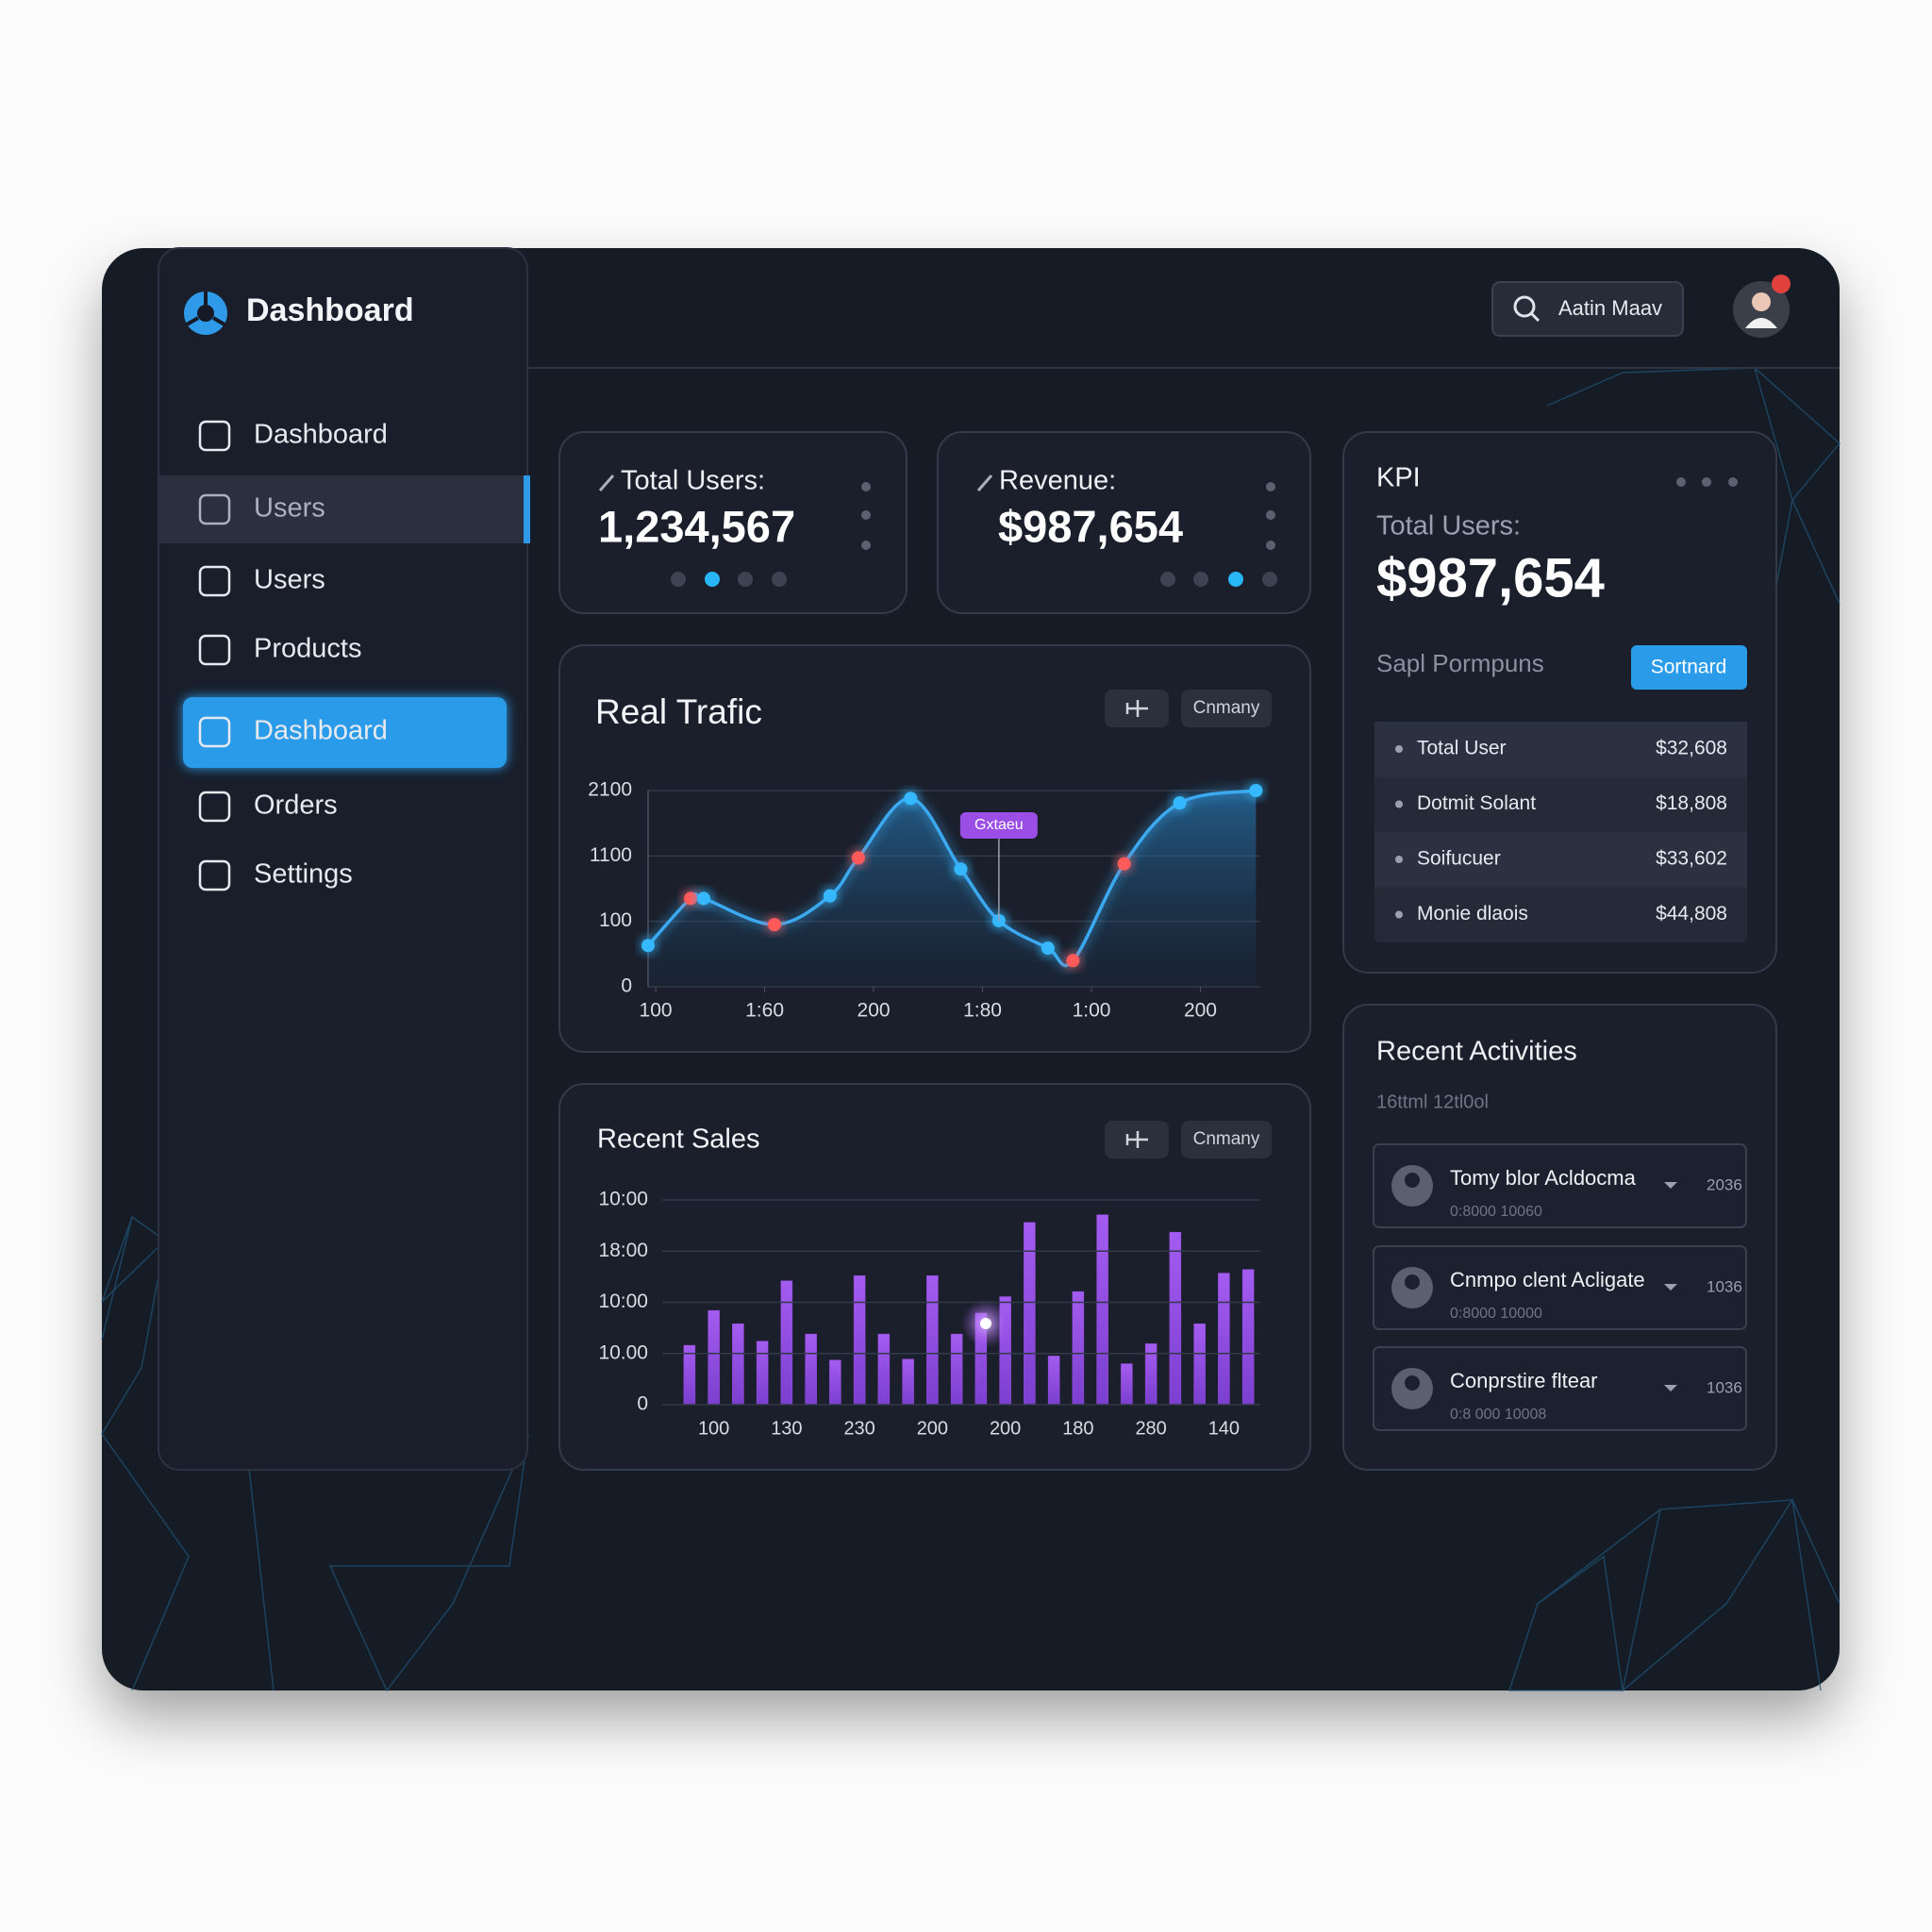 Image resolution: width=1932 pixels, height=1932 pixels. What do you see at coordinates (623, 1302) in the screenshot?
I see `y-tick-label: 10:00` at bounding box center [623, 1302].